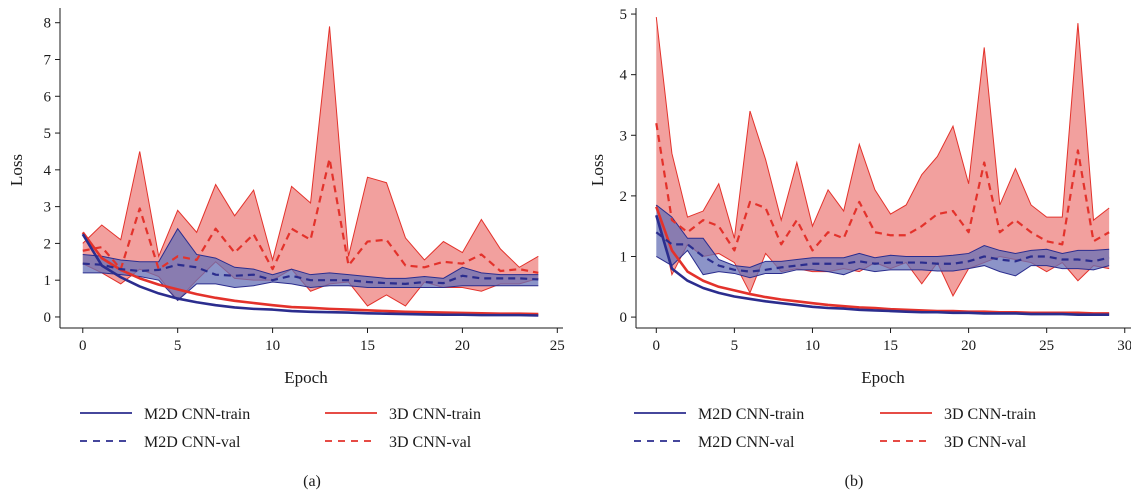  Describe the element at coordinates (310, 215) in the screenshot. I see `series-line-3d-cnn-val` at that location.